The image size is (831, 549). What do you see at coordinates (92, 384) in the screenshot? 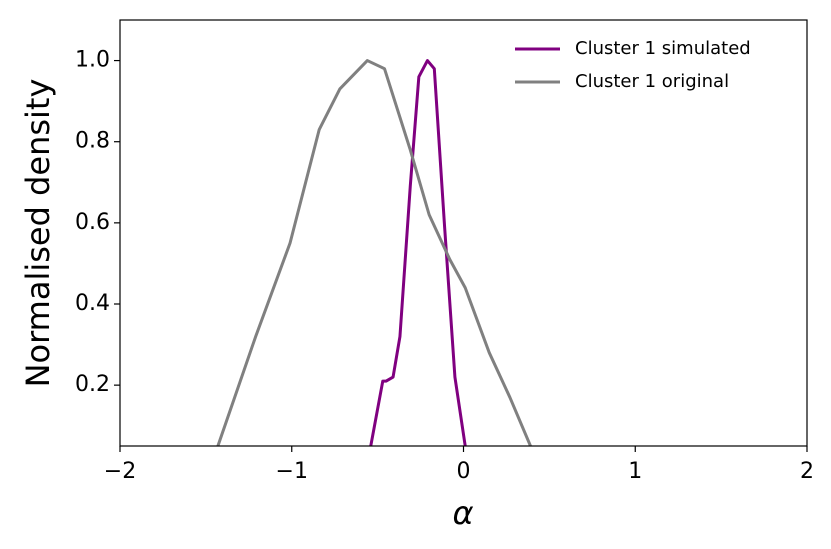
I see `y-tick-label: 0.2` at bounding box center [92, 384].